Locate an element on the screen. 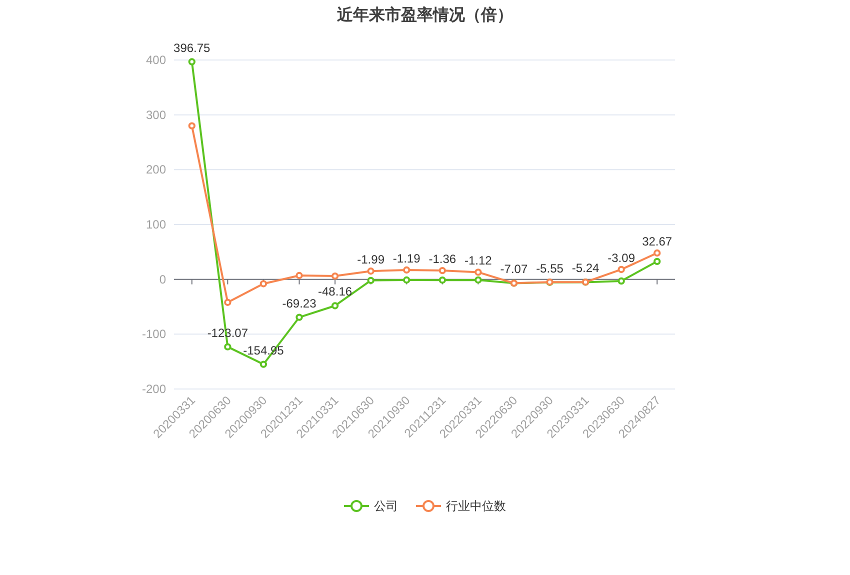  value-label: -5.24 is located at coordinates (586, 268).